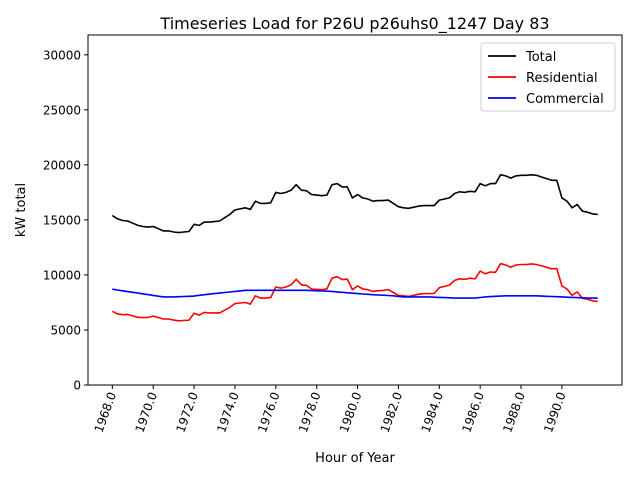 This screenshot has width=640, height=480. I want to click on x-tick-label: 1988.0, so click(514, 412).